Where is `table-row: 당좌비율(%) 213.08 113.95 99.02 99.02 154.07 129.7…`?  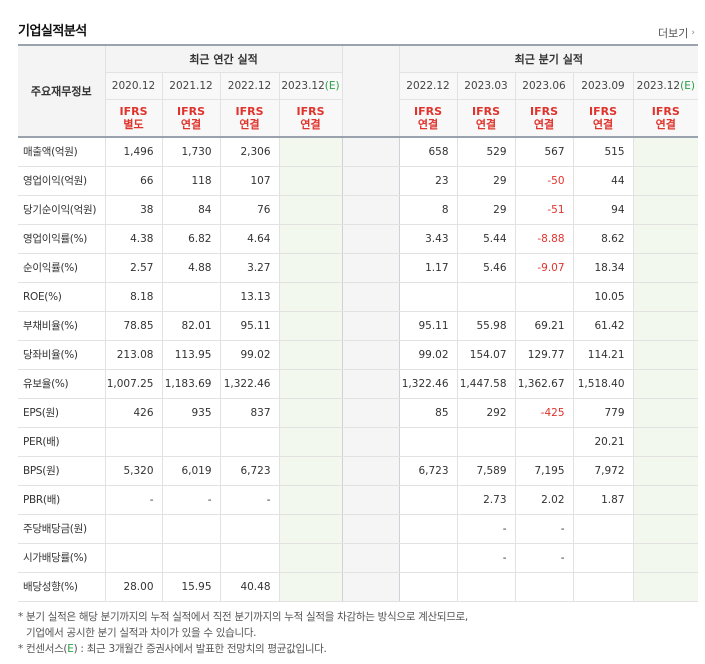
table-row: 당좌비율(%) 213.08 113.95 99.02 99.02 154.07 129.7… is located at coordinates (358, 355).